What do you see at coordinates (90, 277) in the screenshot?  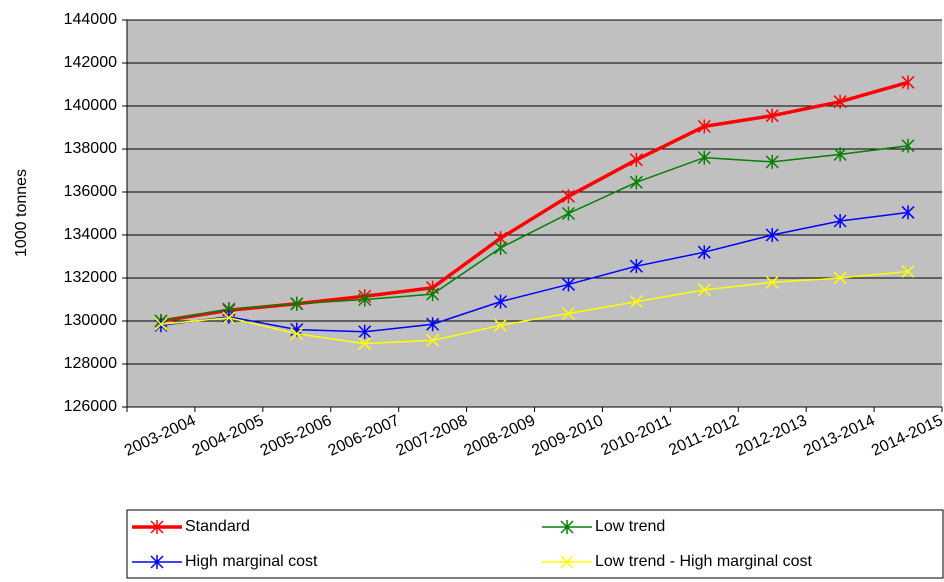 I see `y-tick-label: 132000` at bounding box center [90, 277].